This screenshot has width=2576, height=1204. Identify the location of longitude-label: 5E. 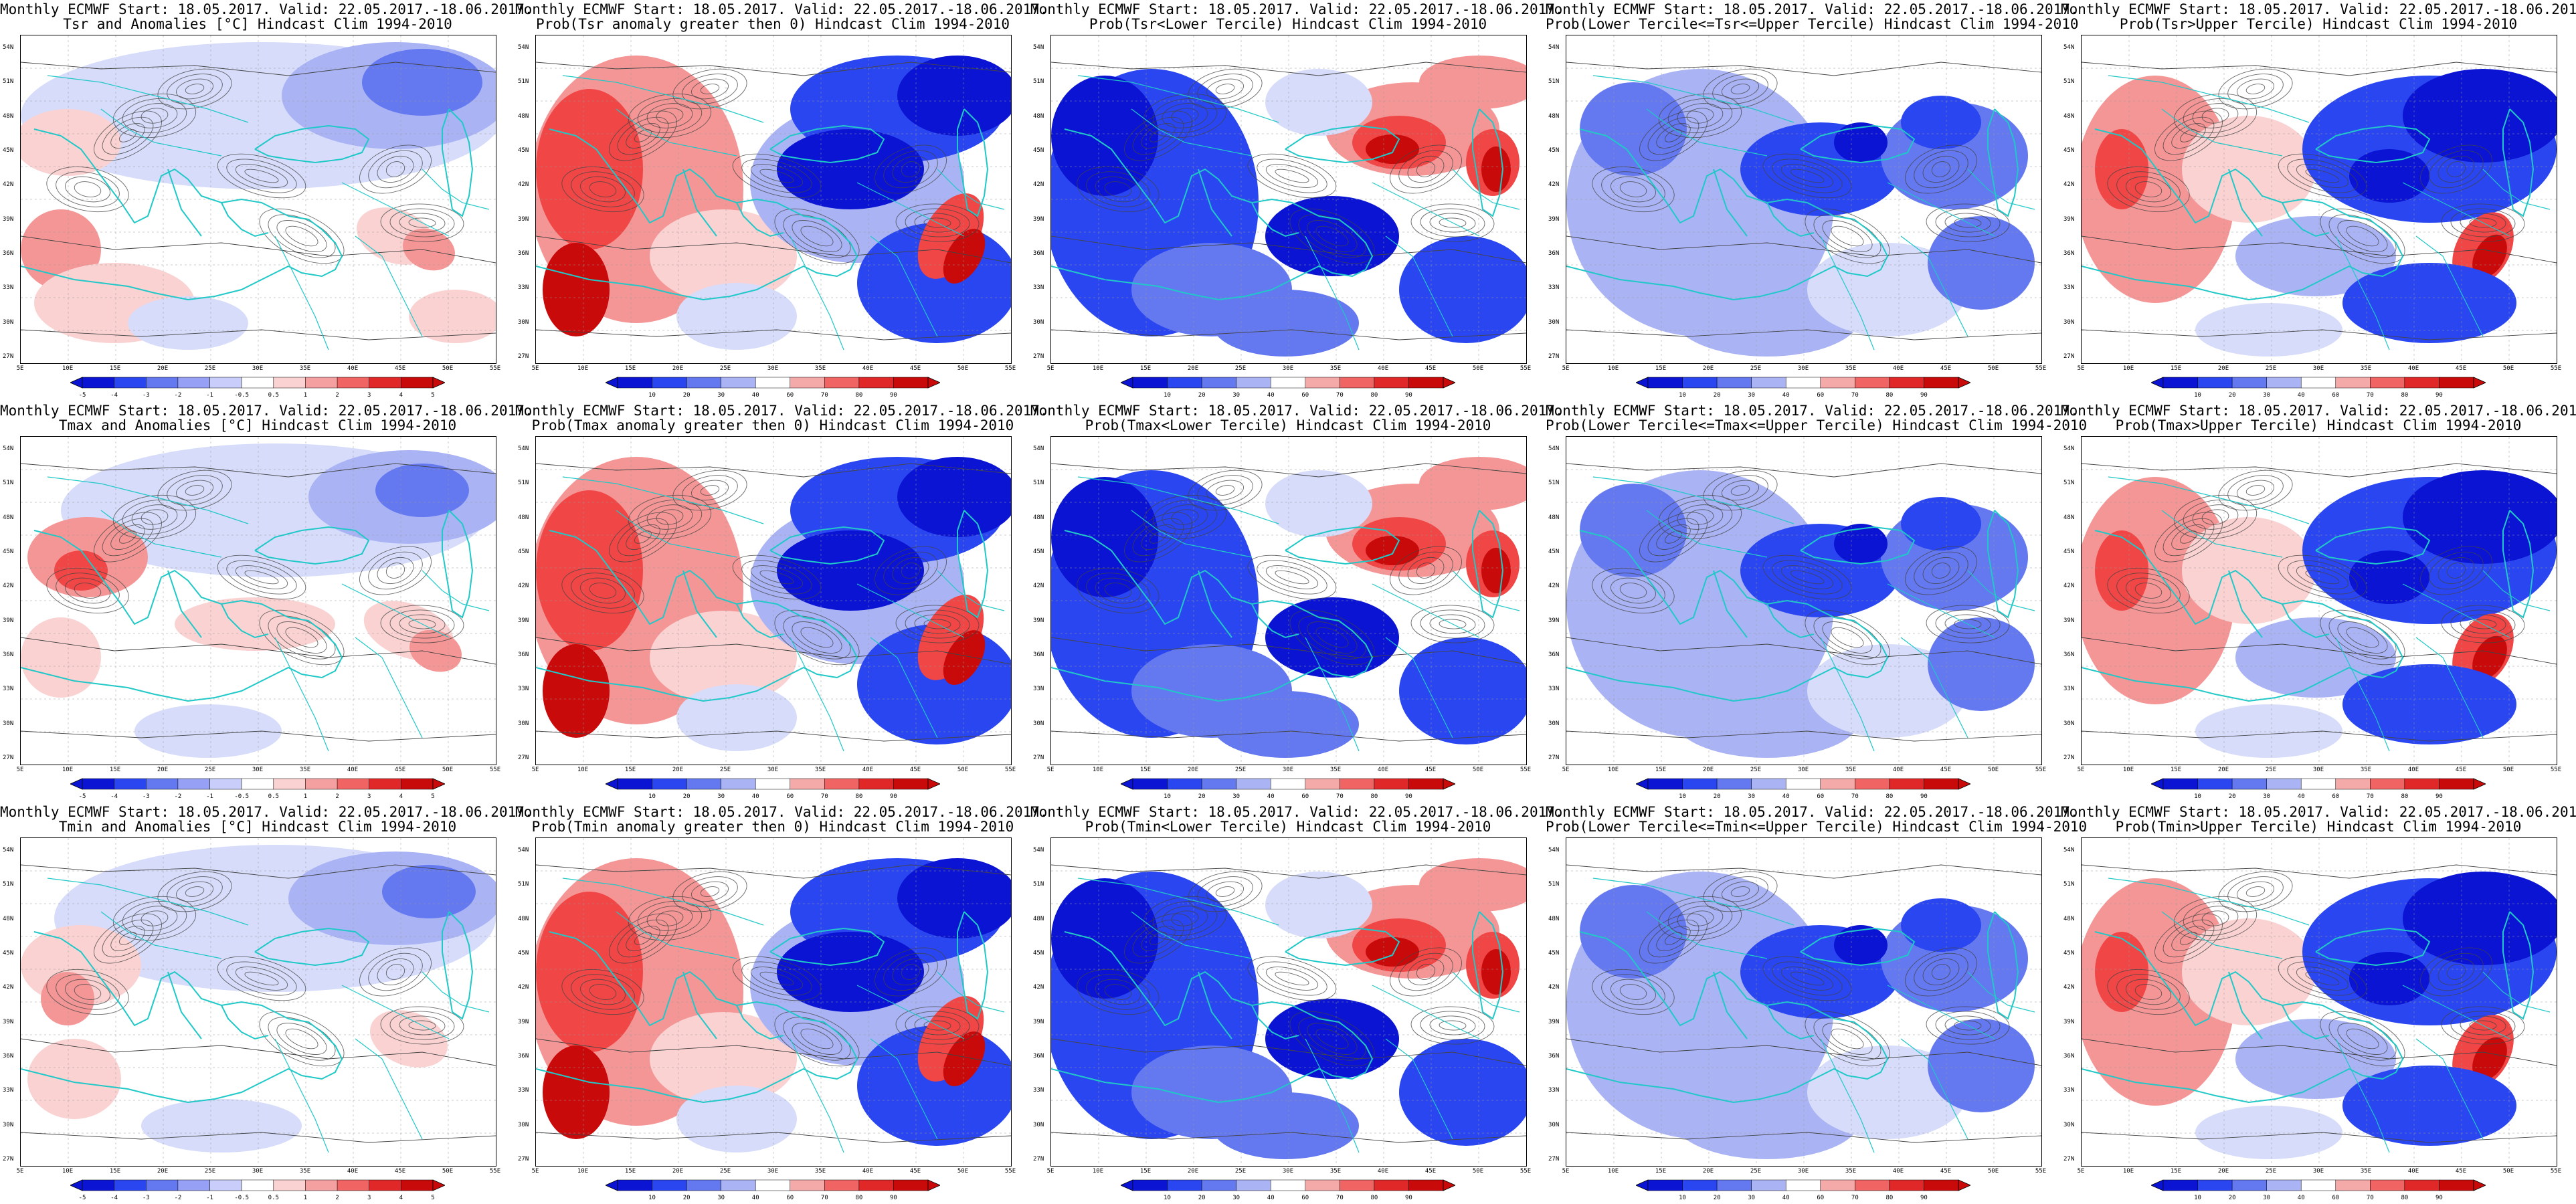
(1566, 368).